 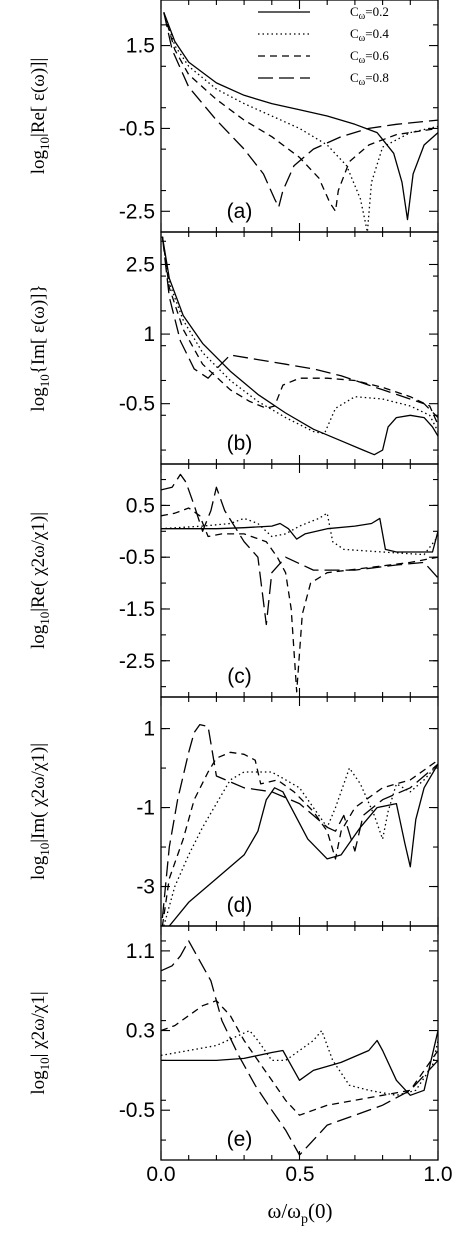 I want to click on y-tick-label: -1.5, so click(x=137, y=609).